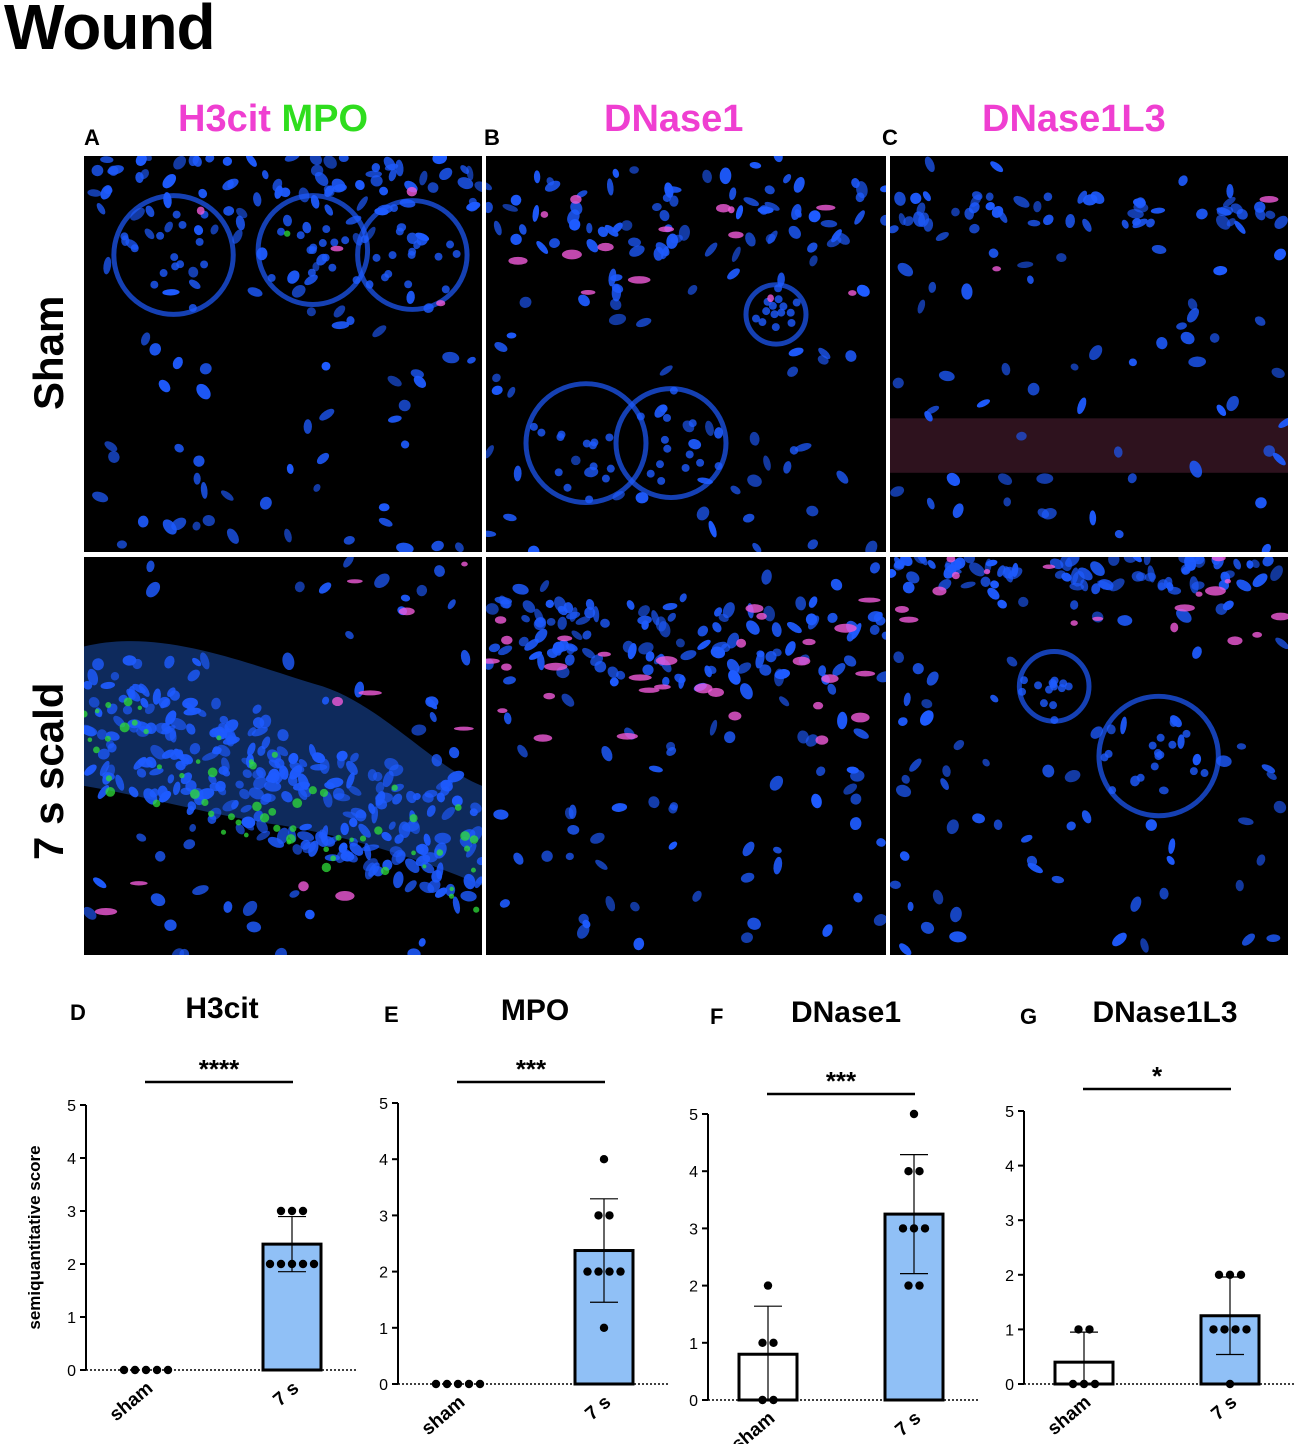  What do you see at coordinates (383, 1104) in the screenshot?
I see `y-tick-label-e-5: 5` at bounding box center [383, 1104].